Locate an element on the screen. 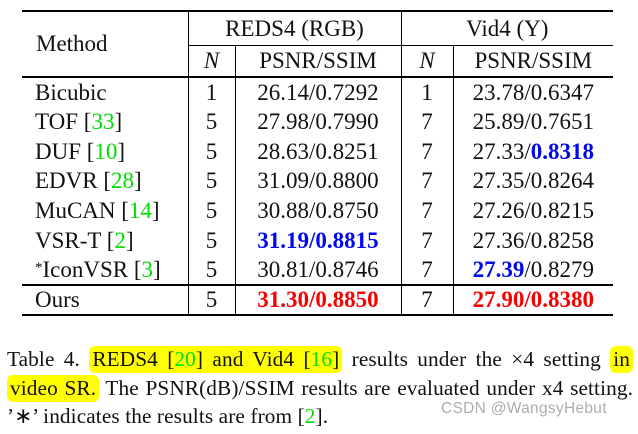 This screenshot has height=434, width=638. text-fragment: IconVSR [ is located at coordinates (92, 269).